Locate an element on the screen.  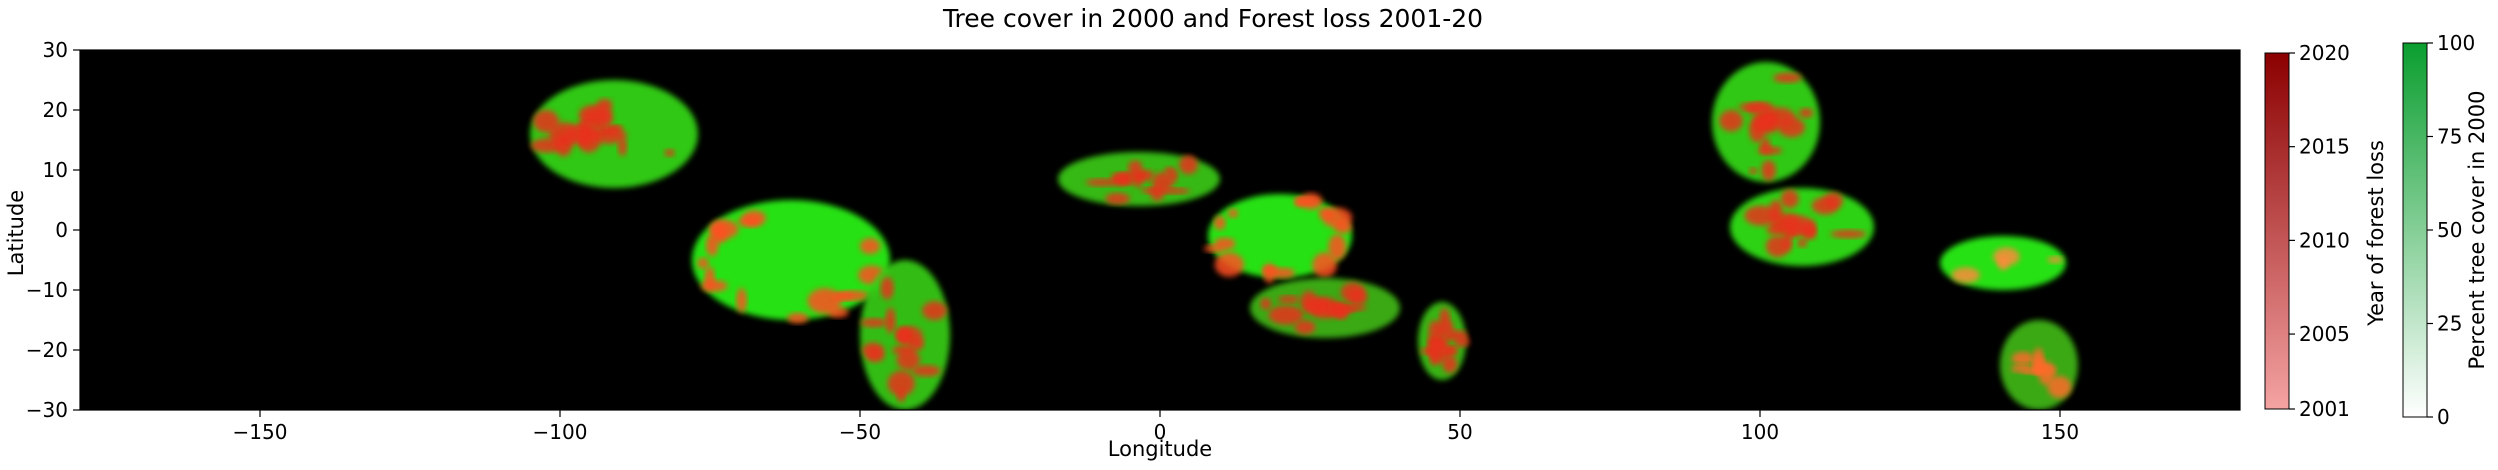
x-tick-label: 50 is located at coordinates (1459, 432).